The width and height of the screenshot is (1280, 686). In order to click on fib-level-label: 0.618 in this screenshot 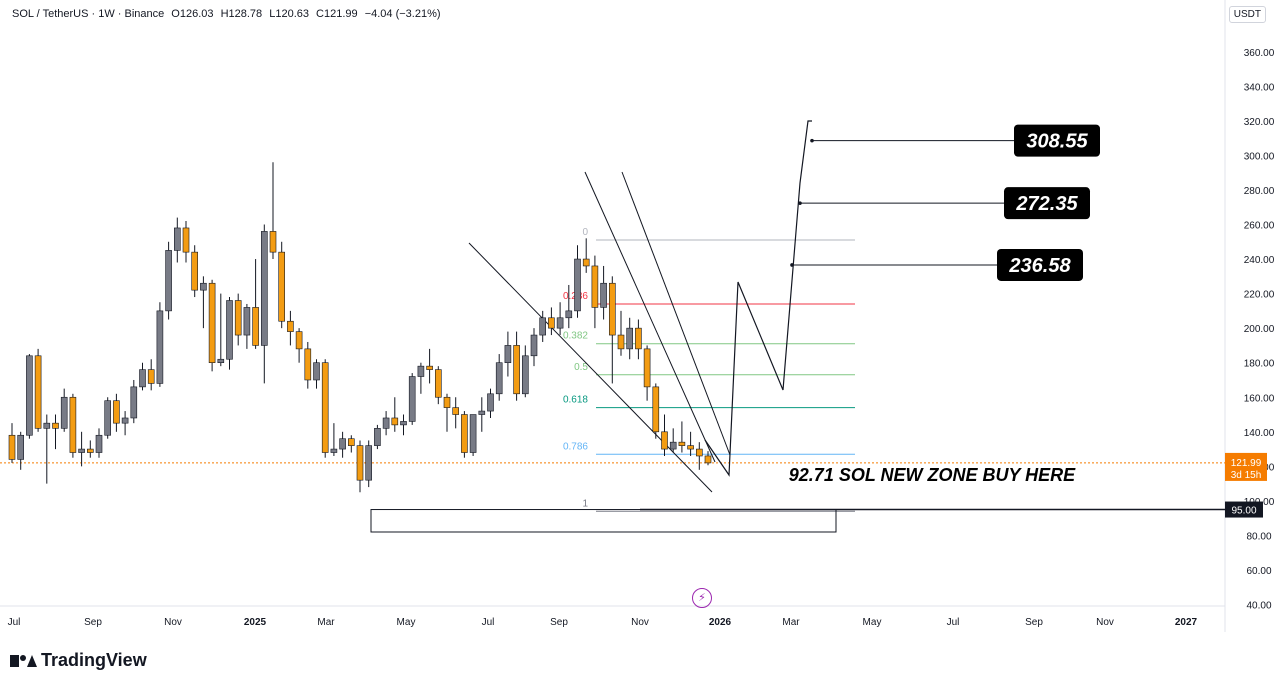, I will do `click(575, 400)`.